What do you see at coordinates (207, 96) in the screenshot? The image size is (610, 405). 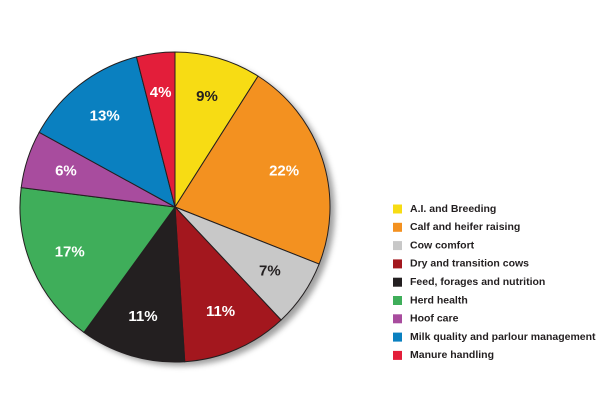 I see `slice-label: 9%` at bounding box center [207, 96].